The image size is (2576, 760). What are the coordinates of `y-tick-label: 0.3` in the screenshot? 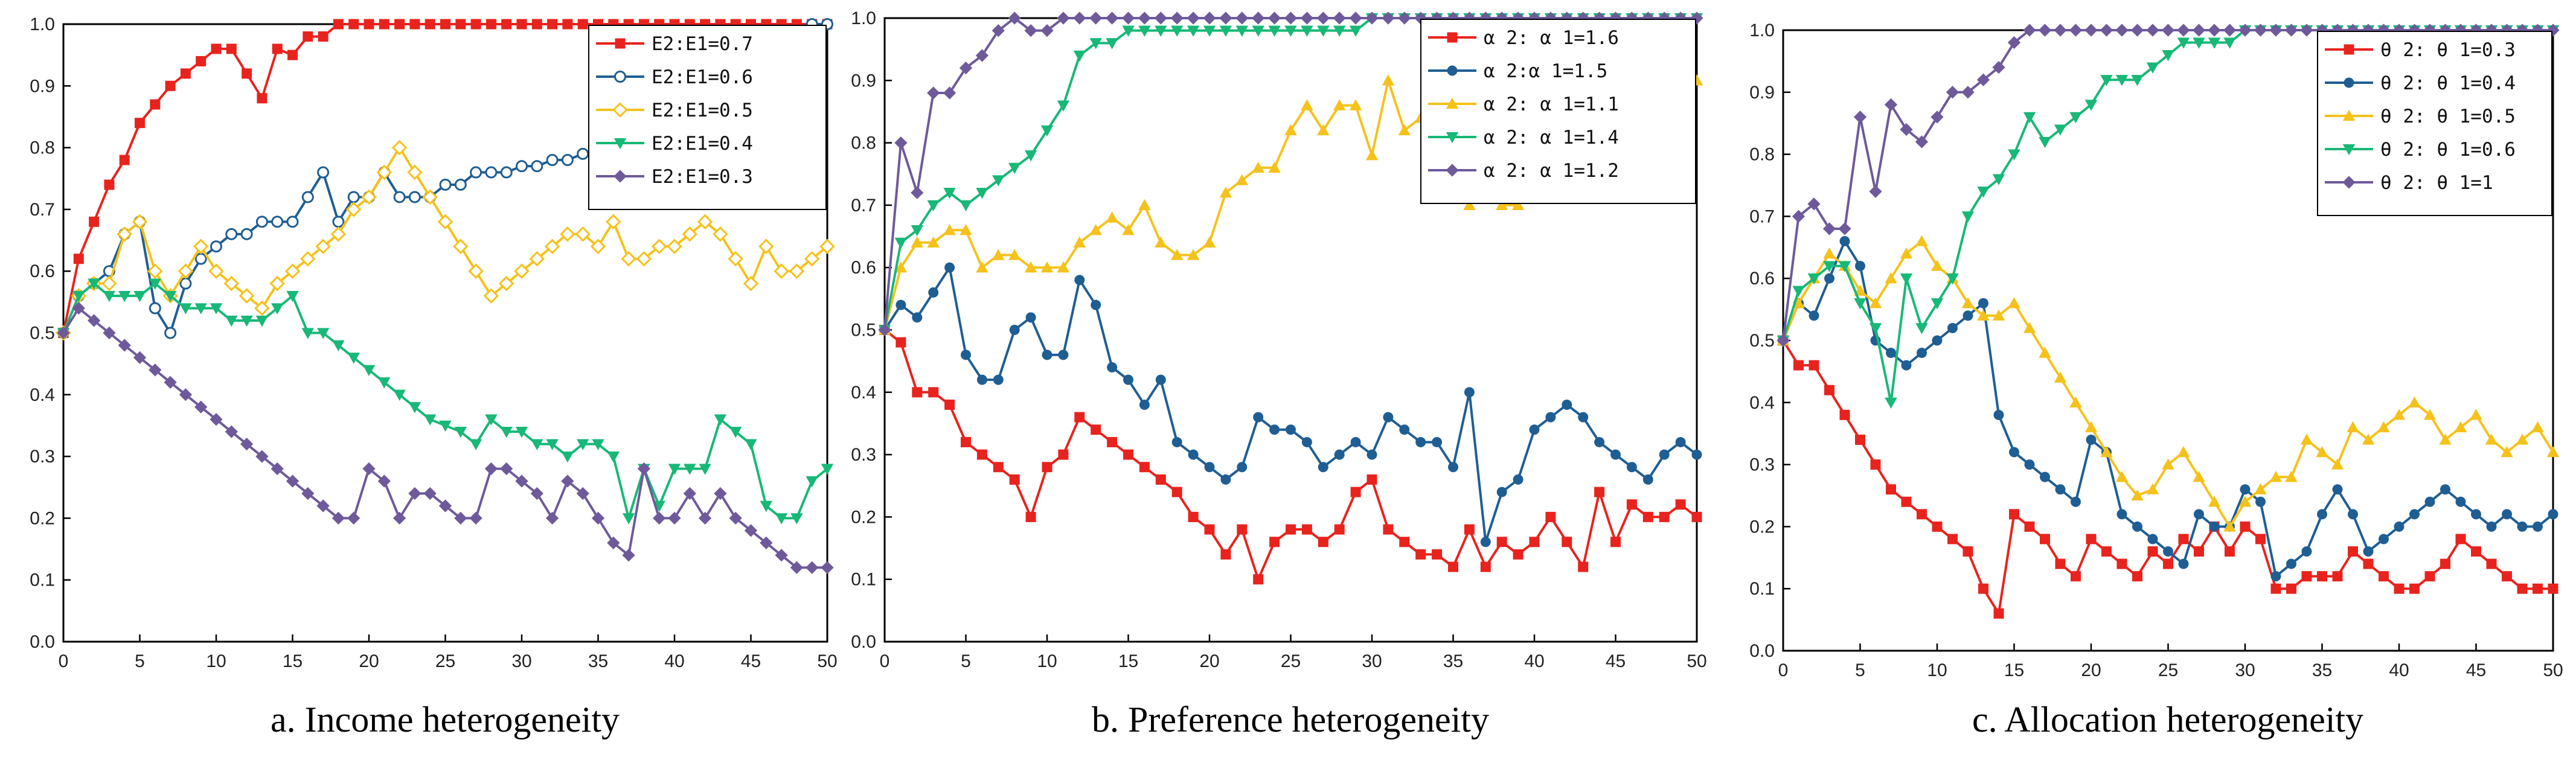 It's located at (863, 455).